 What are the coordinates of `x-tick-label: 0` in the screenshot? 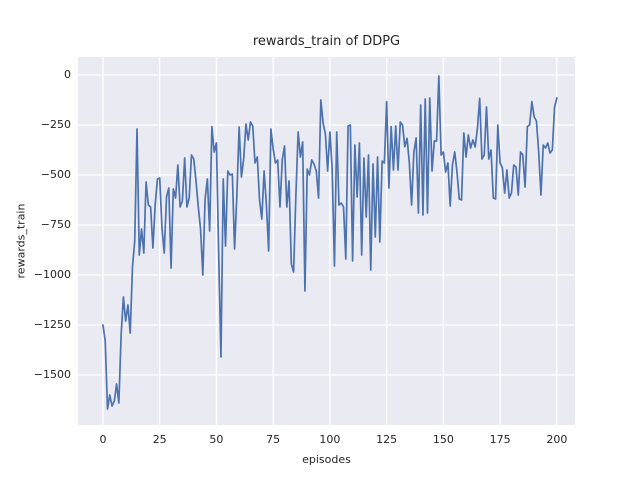 It's located at (103, 439).